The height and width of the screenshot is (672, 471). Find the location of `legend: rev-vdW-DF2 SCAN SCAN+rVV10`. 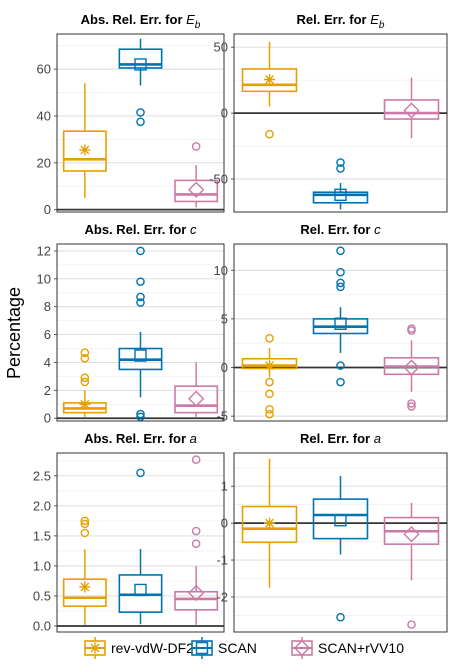

legend: rev-vdW-DF2 SCAN SCAN+rVV10 is located at coordinates (244, 648).